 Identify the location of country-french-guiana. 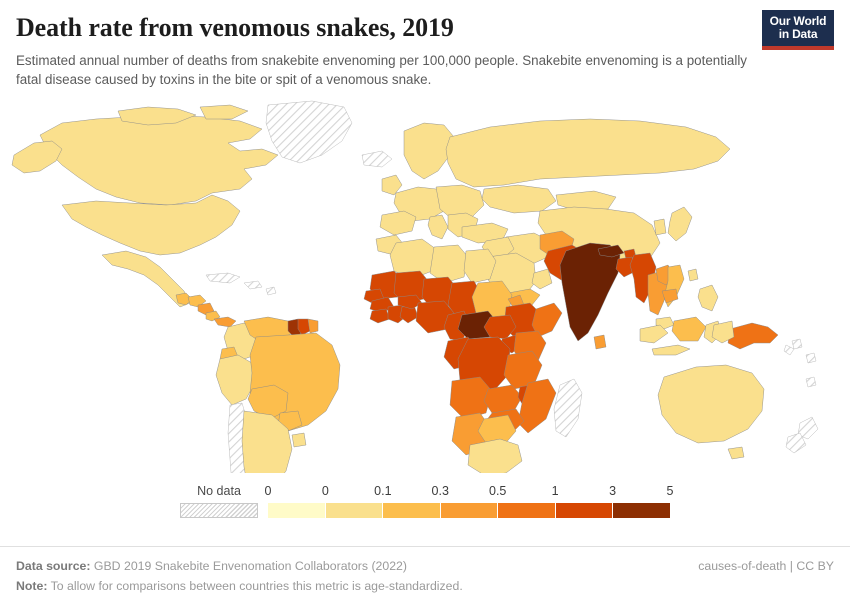
(313, 326).